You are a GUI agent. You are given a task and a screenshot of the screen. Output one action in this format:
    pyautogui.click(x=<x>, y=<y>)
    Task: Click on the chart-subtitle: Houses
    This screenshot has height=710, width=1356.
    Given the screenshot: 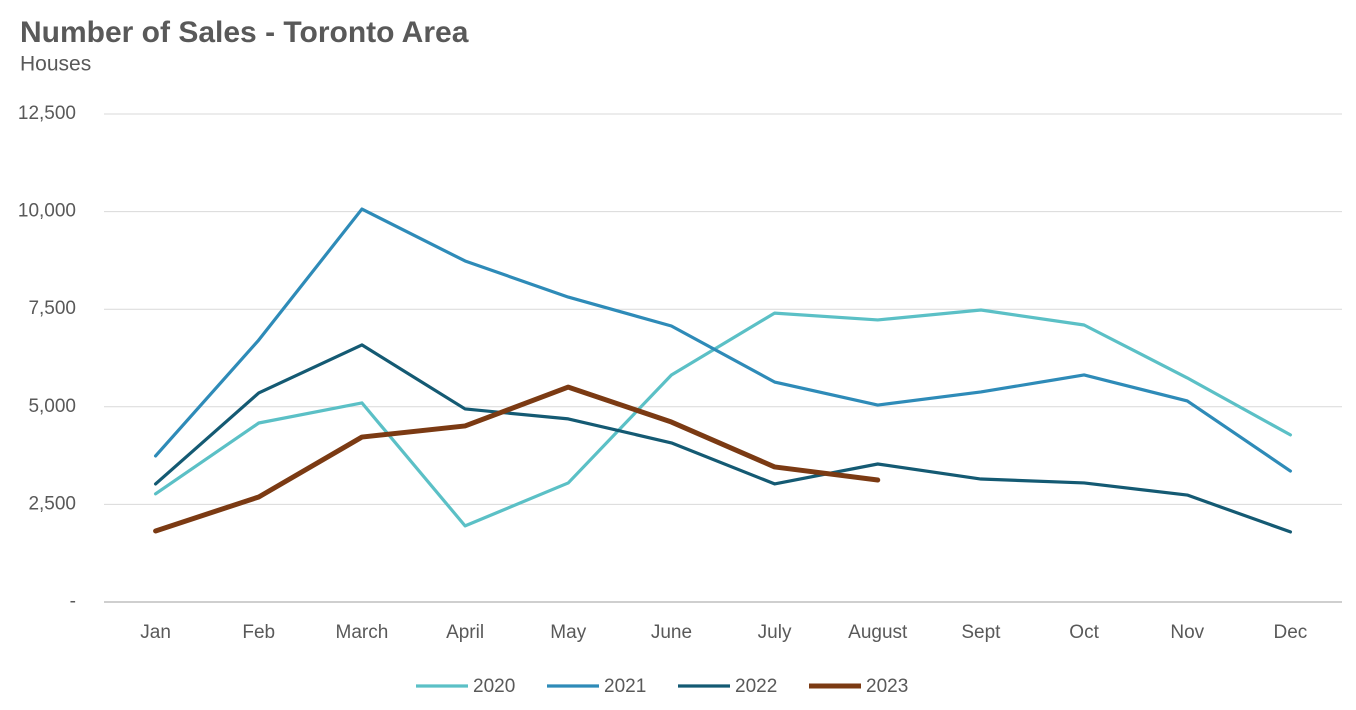 What is the action you would take?
    pyautogui.click(x=55, y=64)
    